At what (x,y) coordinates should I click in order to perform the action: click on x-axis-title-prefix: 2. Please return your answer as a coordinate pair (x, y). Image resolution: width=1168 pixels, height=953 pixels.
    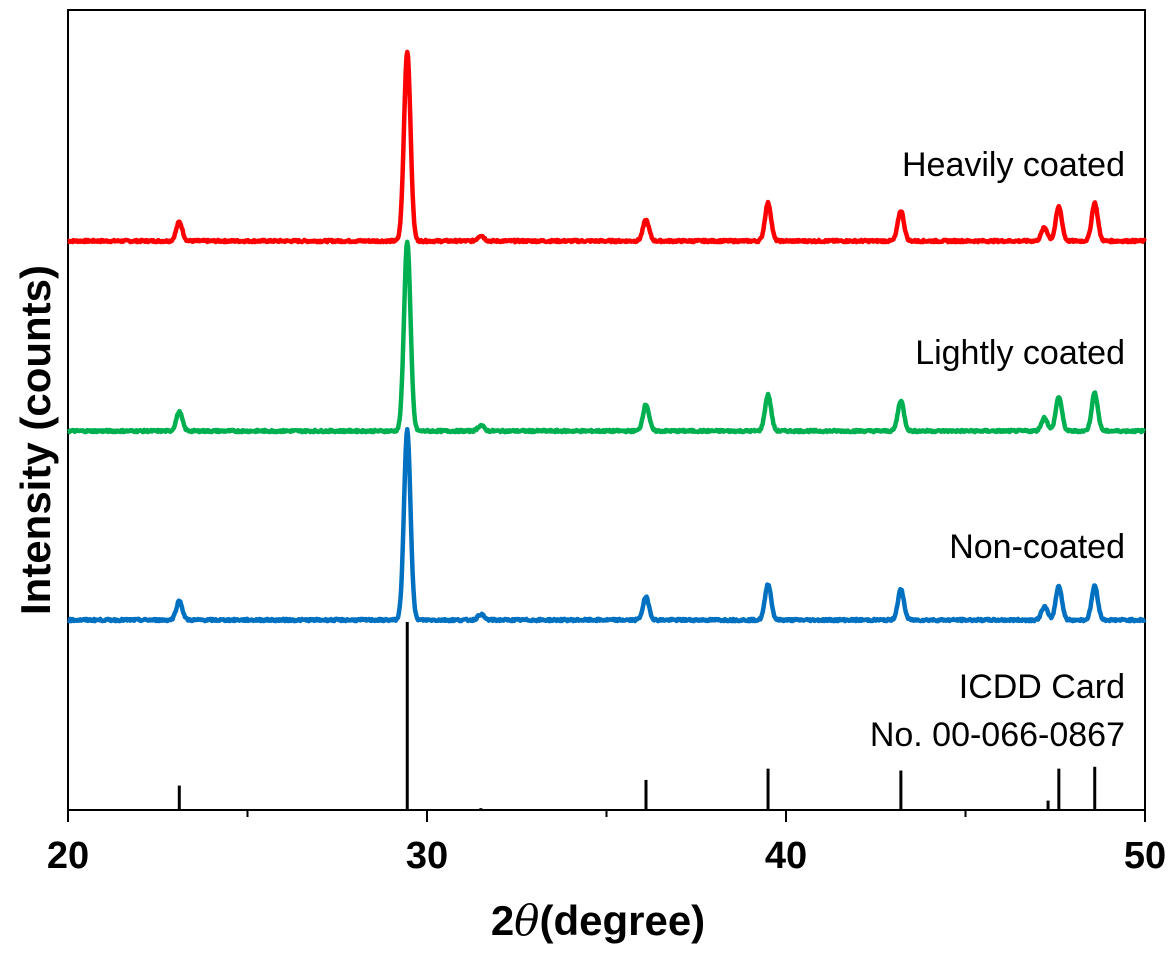
    Looking at the image, I should click on (502, 920).